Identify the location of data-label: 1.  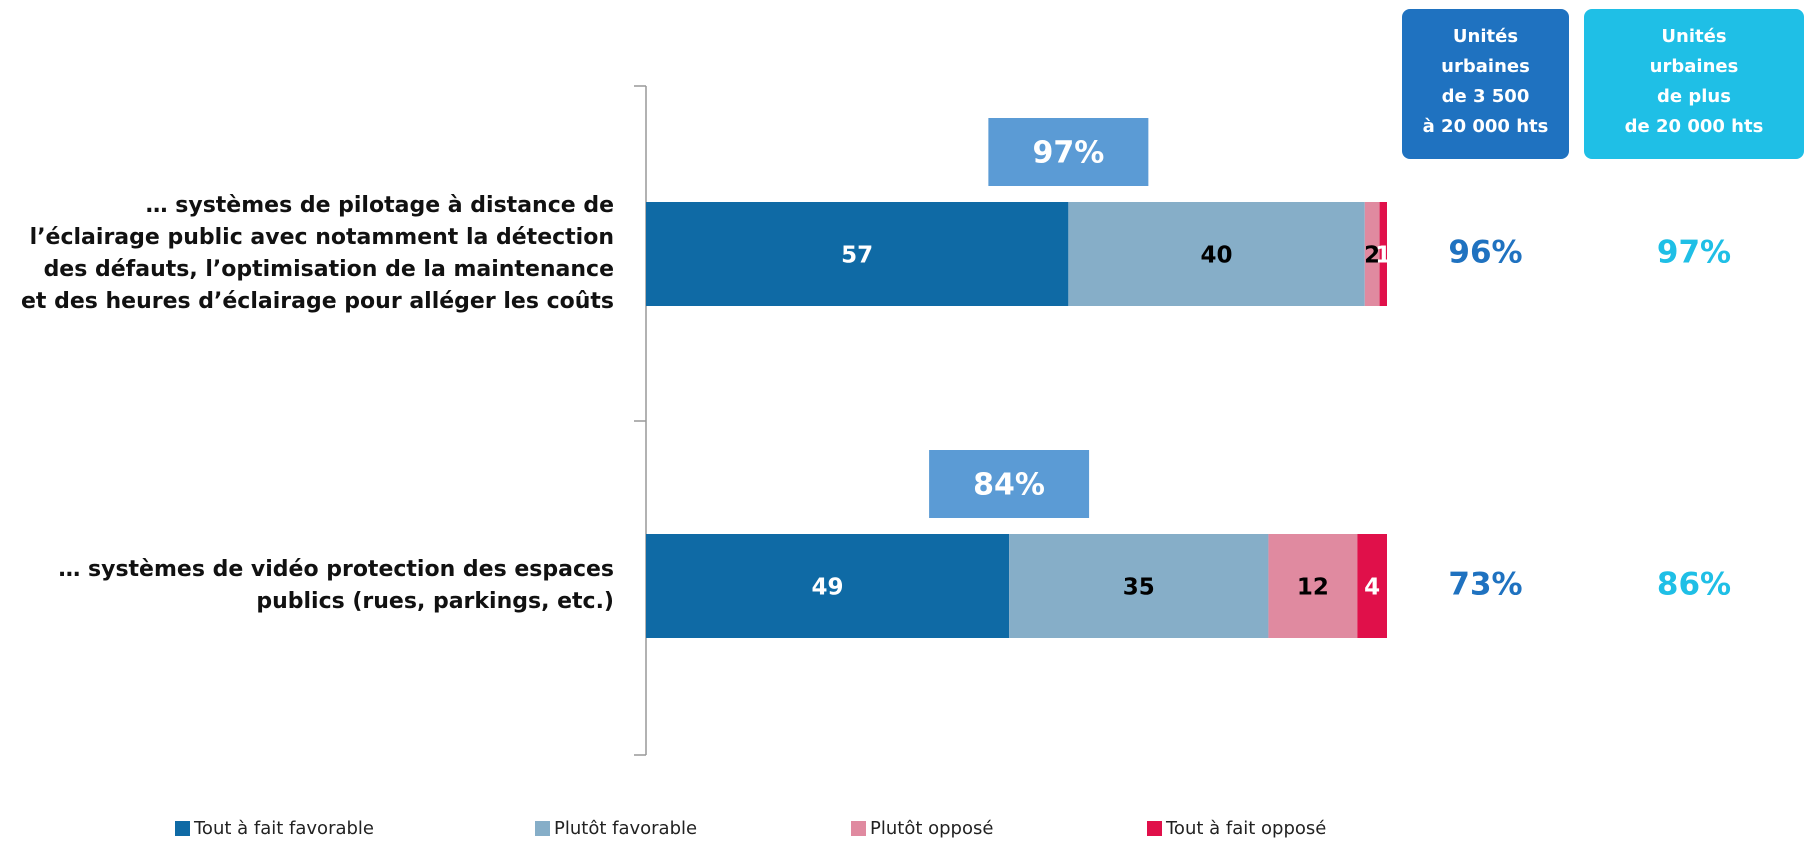
(1383, 256).